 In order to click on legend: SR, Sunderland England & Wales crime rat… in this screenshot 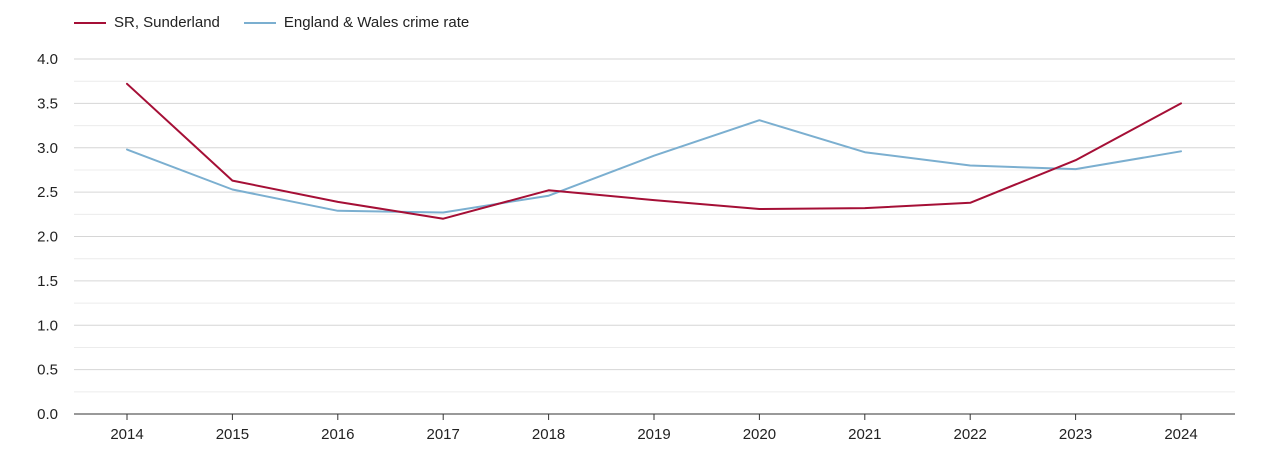, I will do `click(271, 22)`.